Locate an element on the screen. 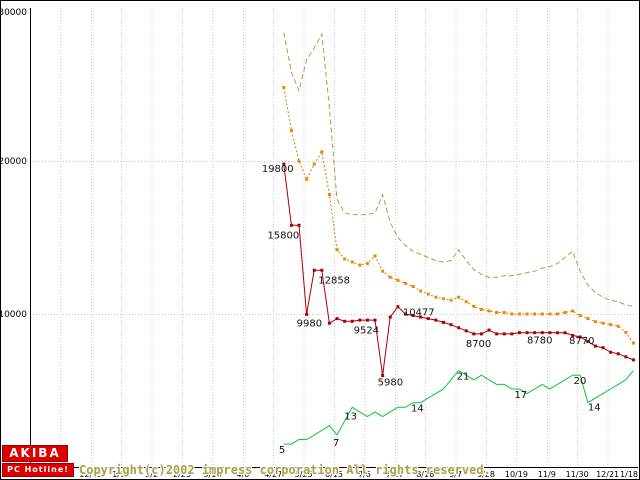  svg-text: 7 is located at coordinates (336, 443).